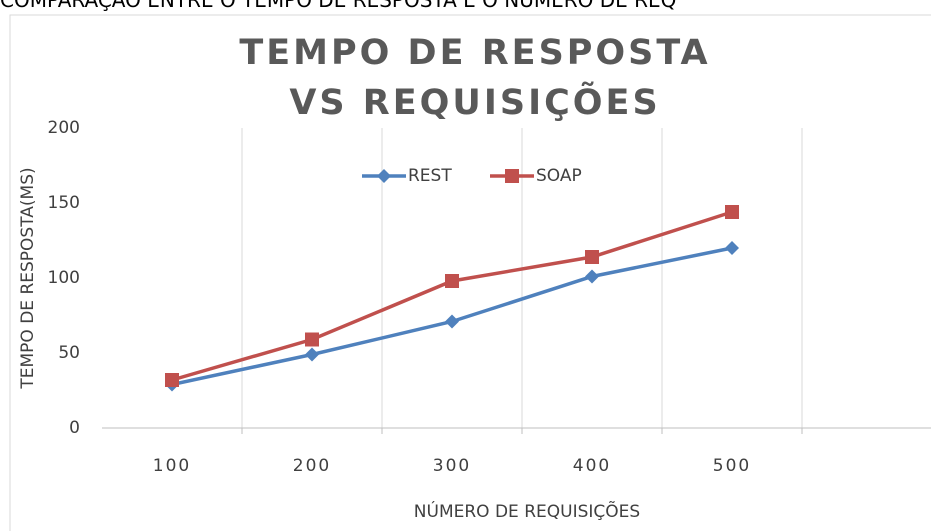 The width and height of the screenshot is (931, 531). Describe the element at coordinates (64, 203) in the screenshot. I see `y-tick-label: 150` at that location.